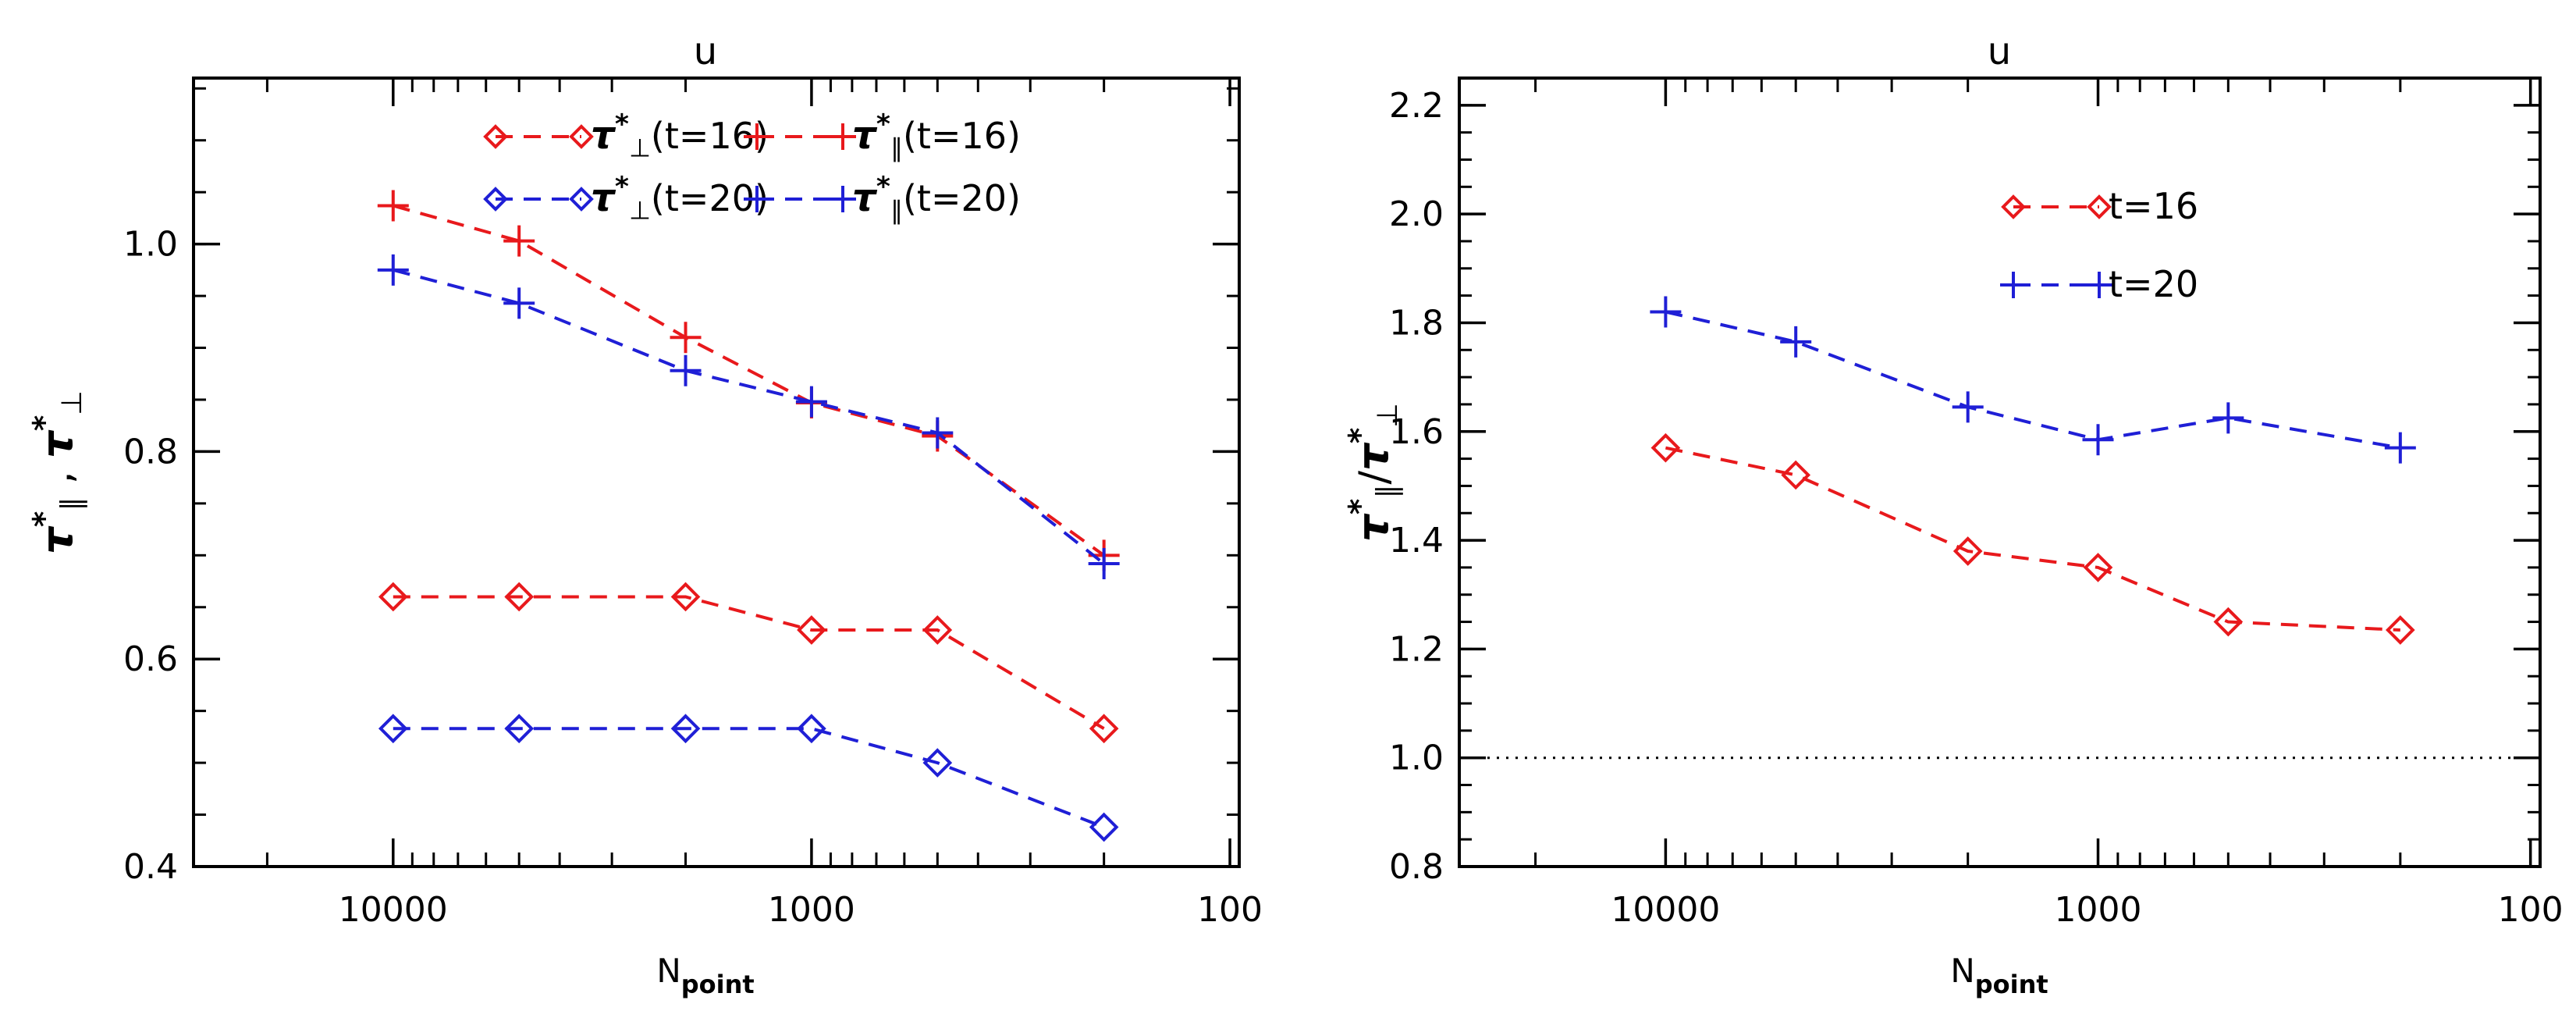  I want to click on y-tick-label: 1.6, so click(1416, 432).